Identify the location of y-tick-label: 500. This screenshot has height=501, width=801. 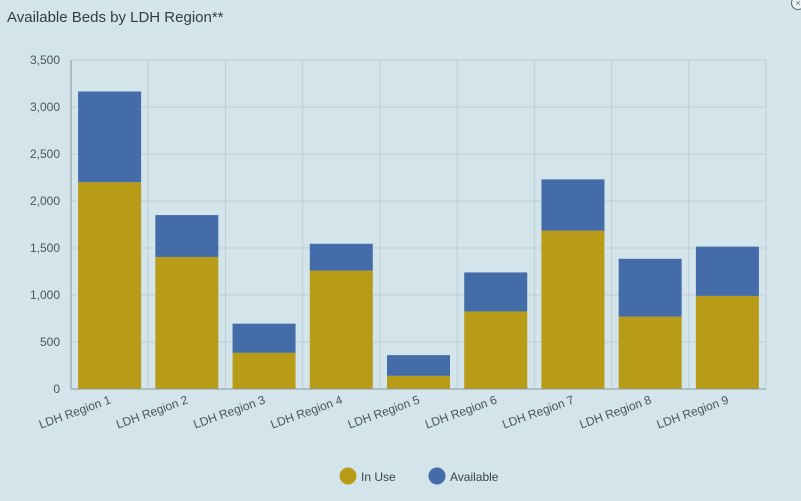
(50, 342).